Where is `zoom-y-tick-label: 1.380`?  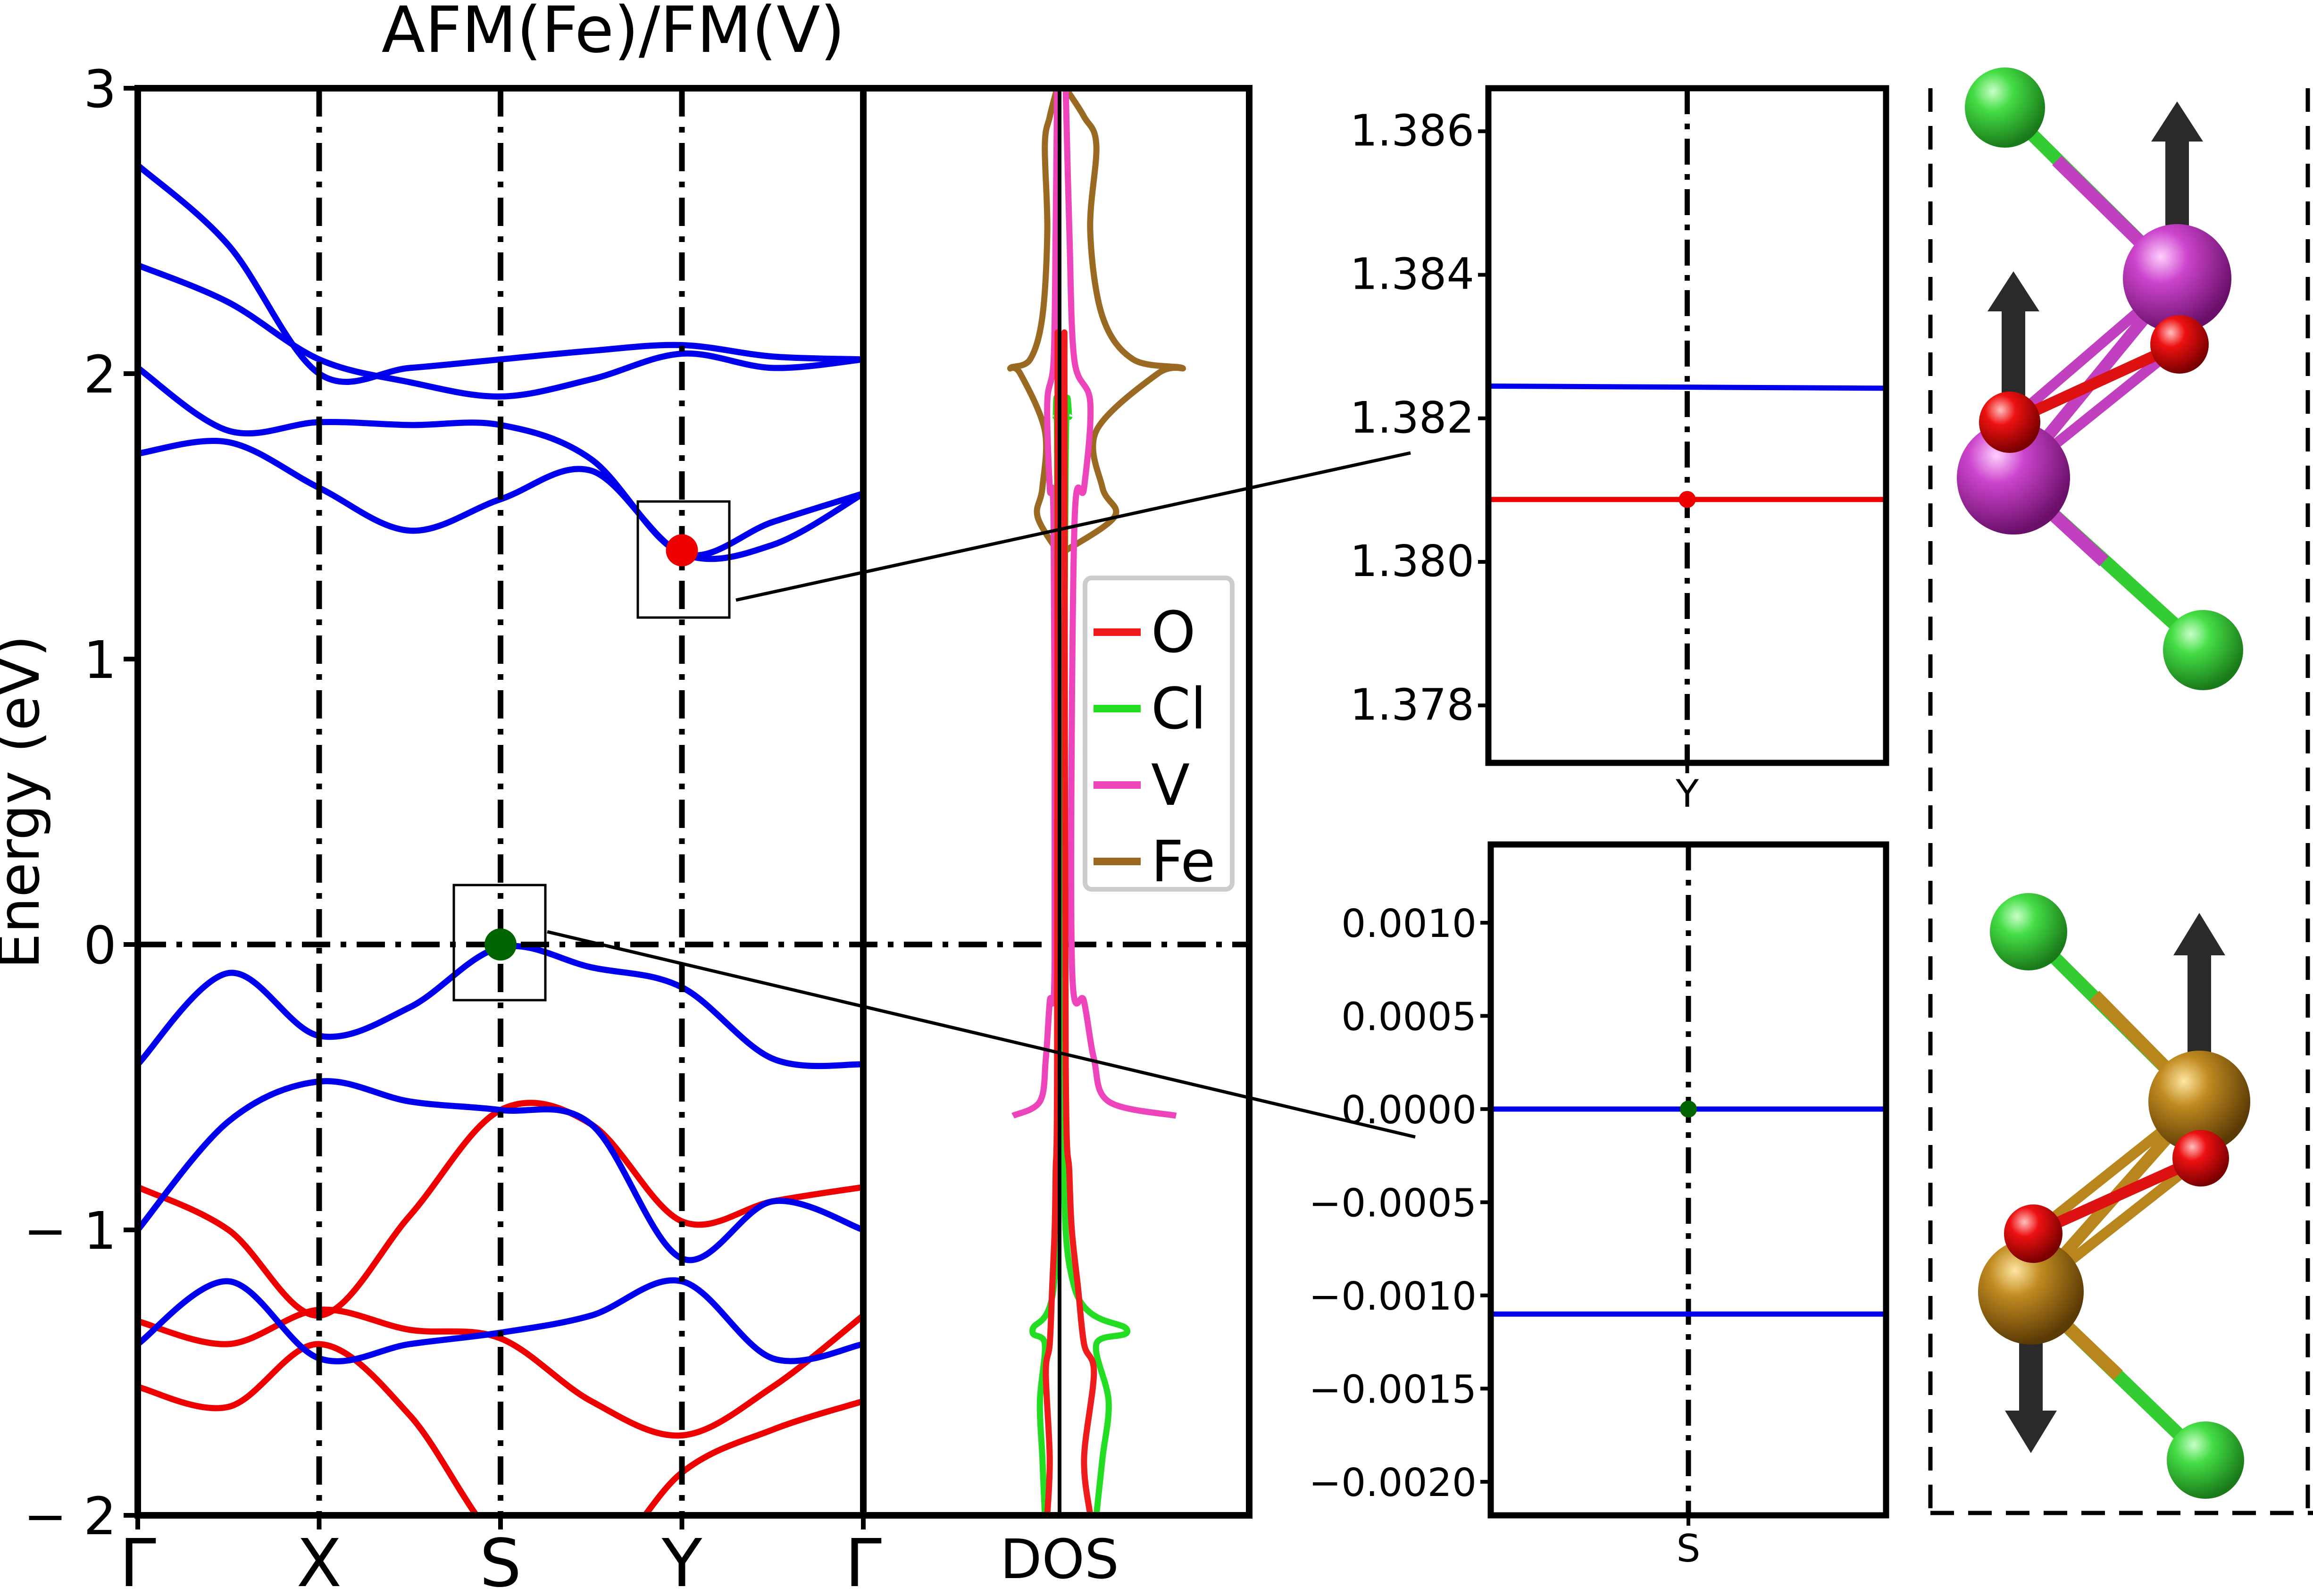
zoom-y-tick-label: 1.380 is located at coordinates (1412, 561).